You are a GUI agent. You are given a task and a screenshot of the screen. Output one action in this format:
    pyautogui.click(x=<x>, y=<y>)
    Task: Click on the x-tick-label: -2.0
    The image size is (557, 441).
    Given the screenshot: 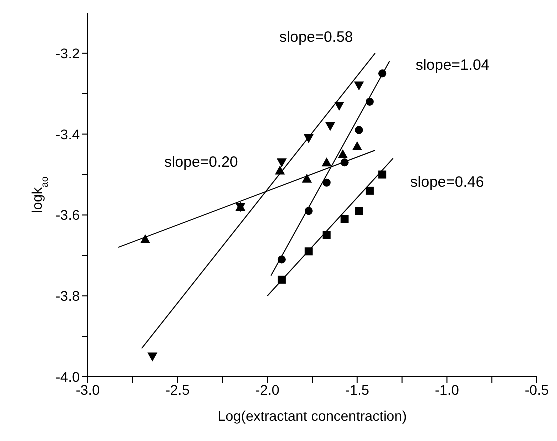 What is the action you would take?
    pyautogui.click(x=268, y=390)
    